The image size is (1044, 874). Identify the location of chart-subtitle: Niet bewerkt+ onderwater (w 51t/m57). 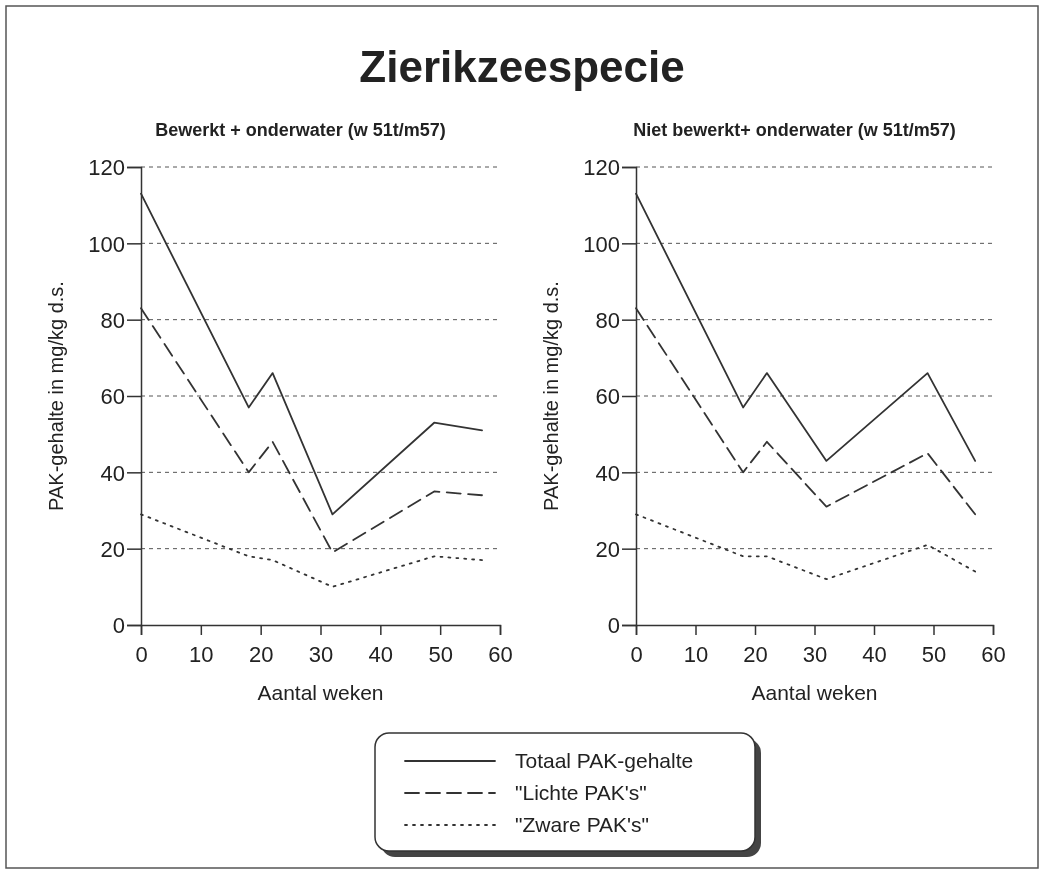
(794, 130).